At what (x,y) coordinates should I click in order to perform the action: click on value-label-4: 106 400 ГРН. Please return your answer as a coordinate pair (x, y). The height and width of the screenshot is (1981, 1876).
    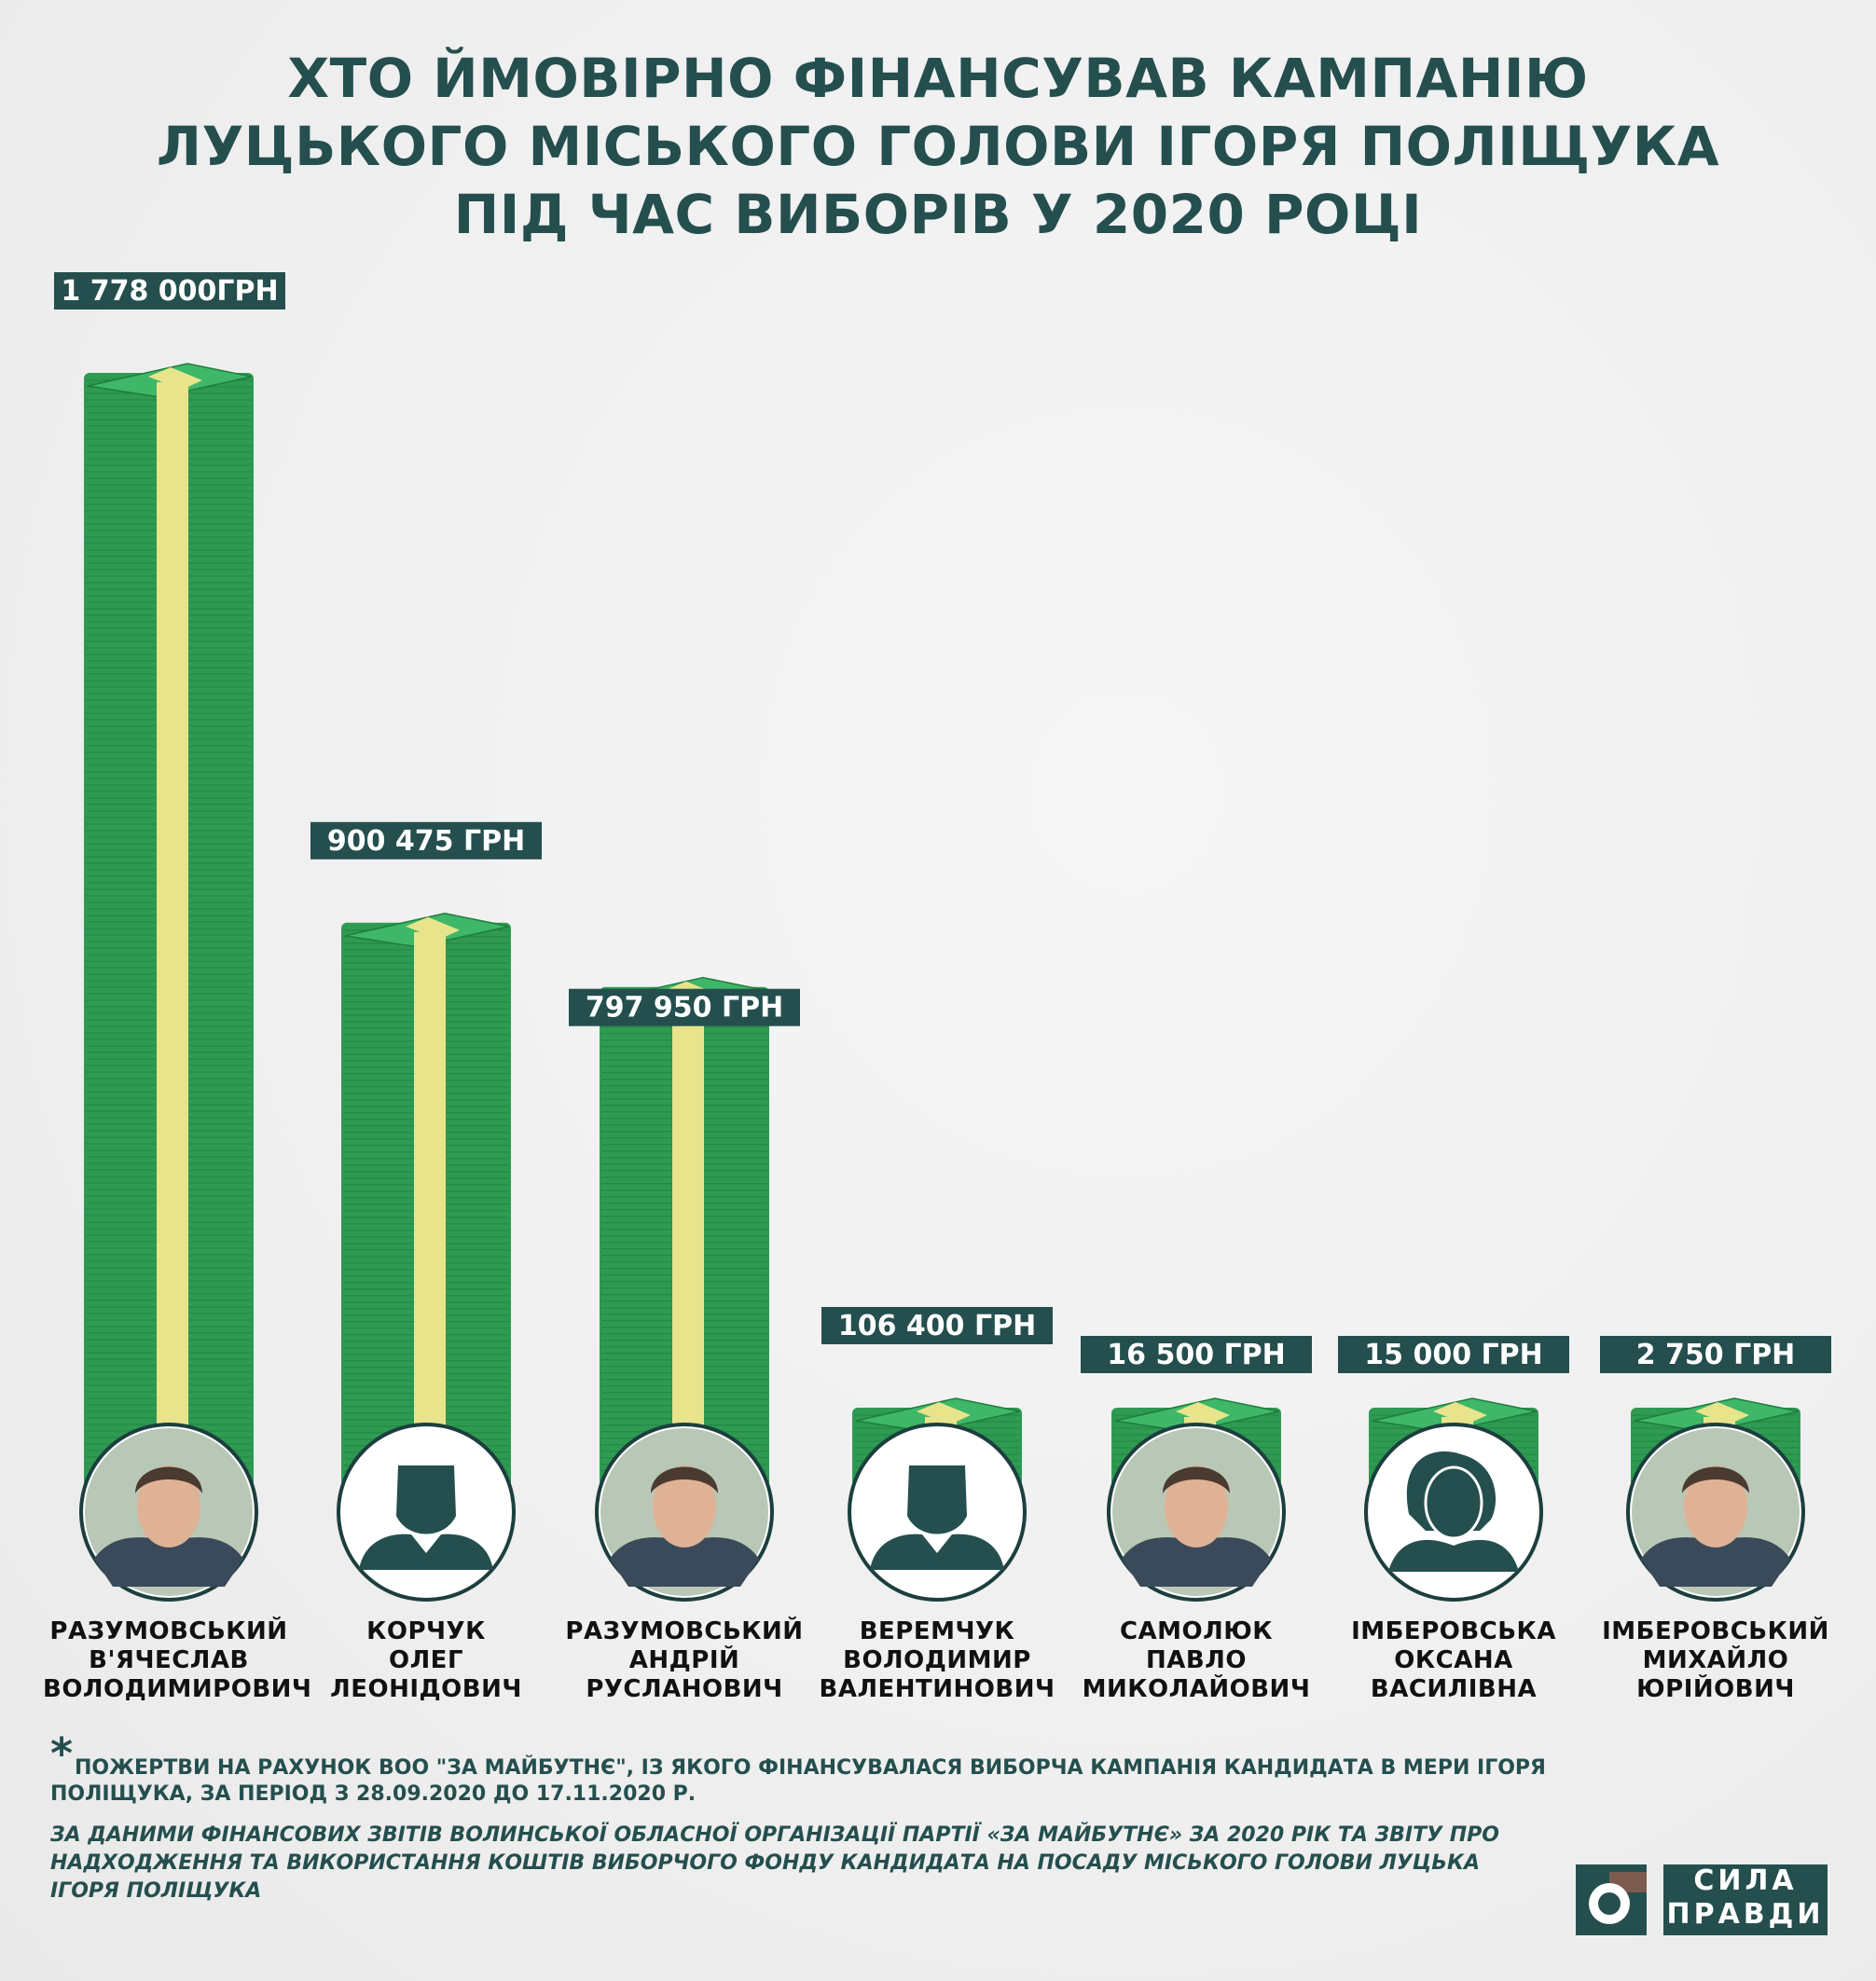
    Looking at the image, I should click on (937, 1325).